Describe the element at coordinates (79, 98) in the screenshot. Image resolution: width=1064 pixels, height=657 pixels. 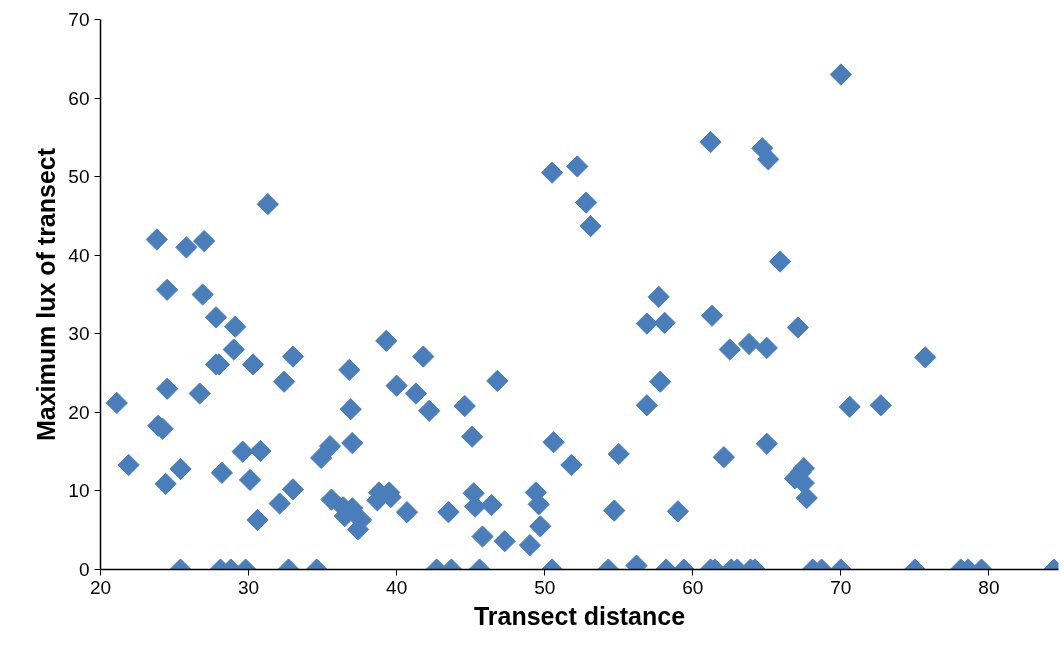
I see `y-tick-label: 60` at that location.